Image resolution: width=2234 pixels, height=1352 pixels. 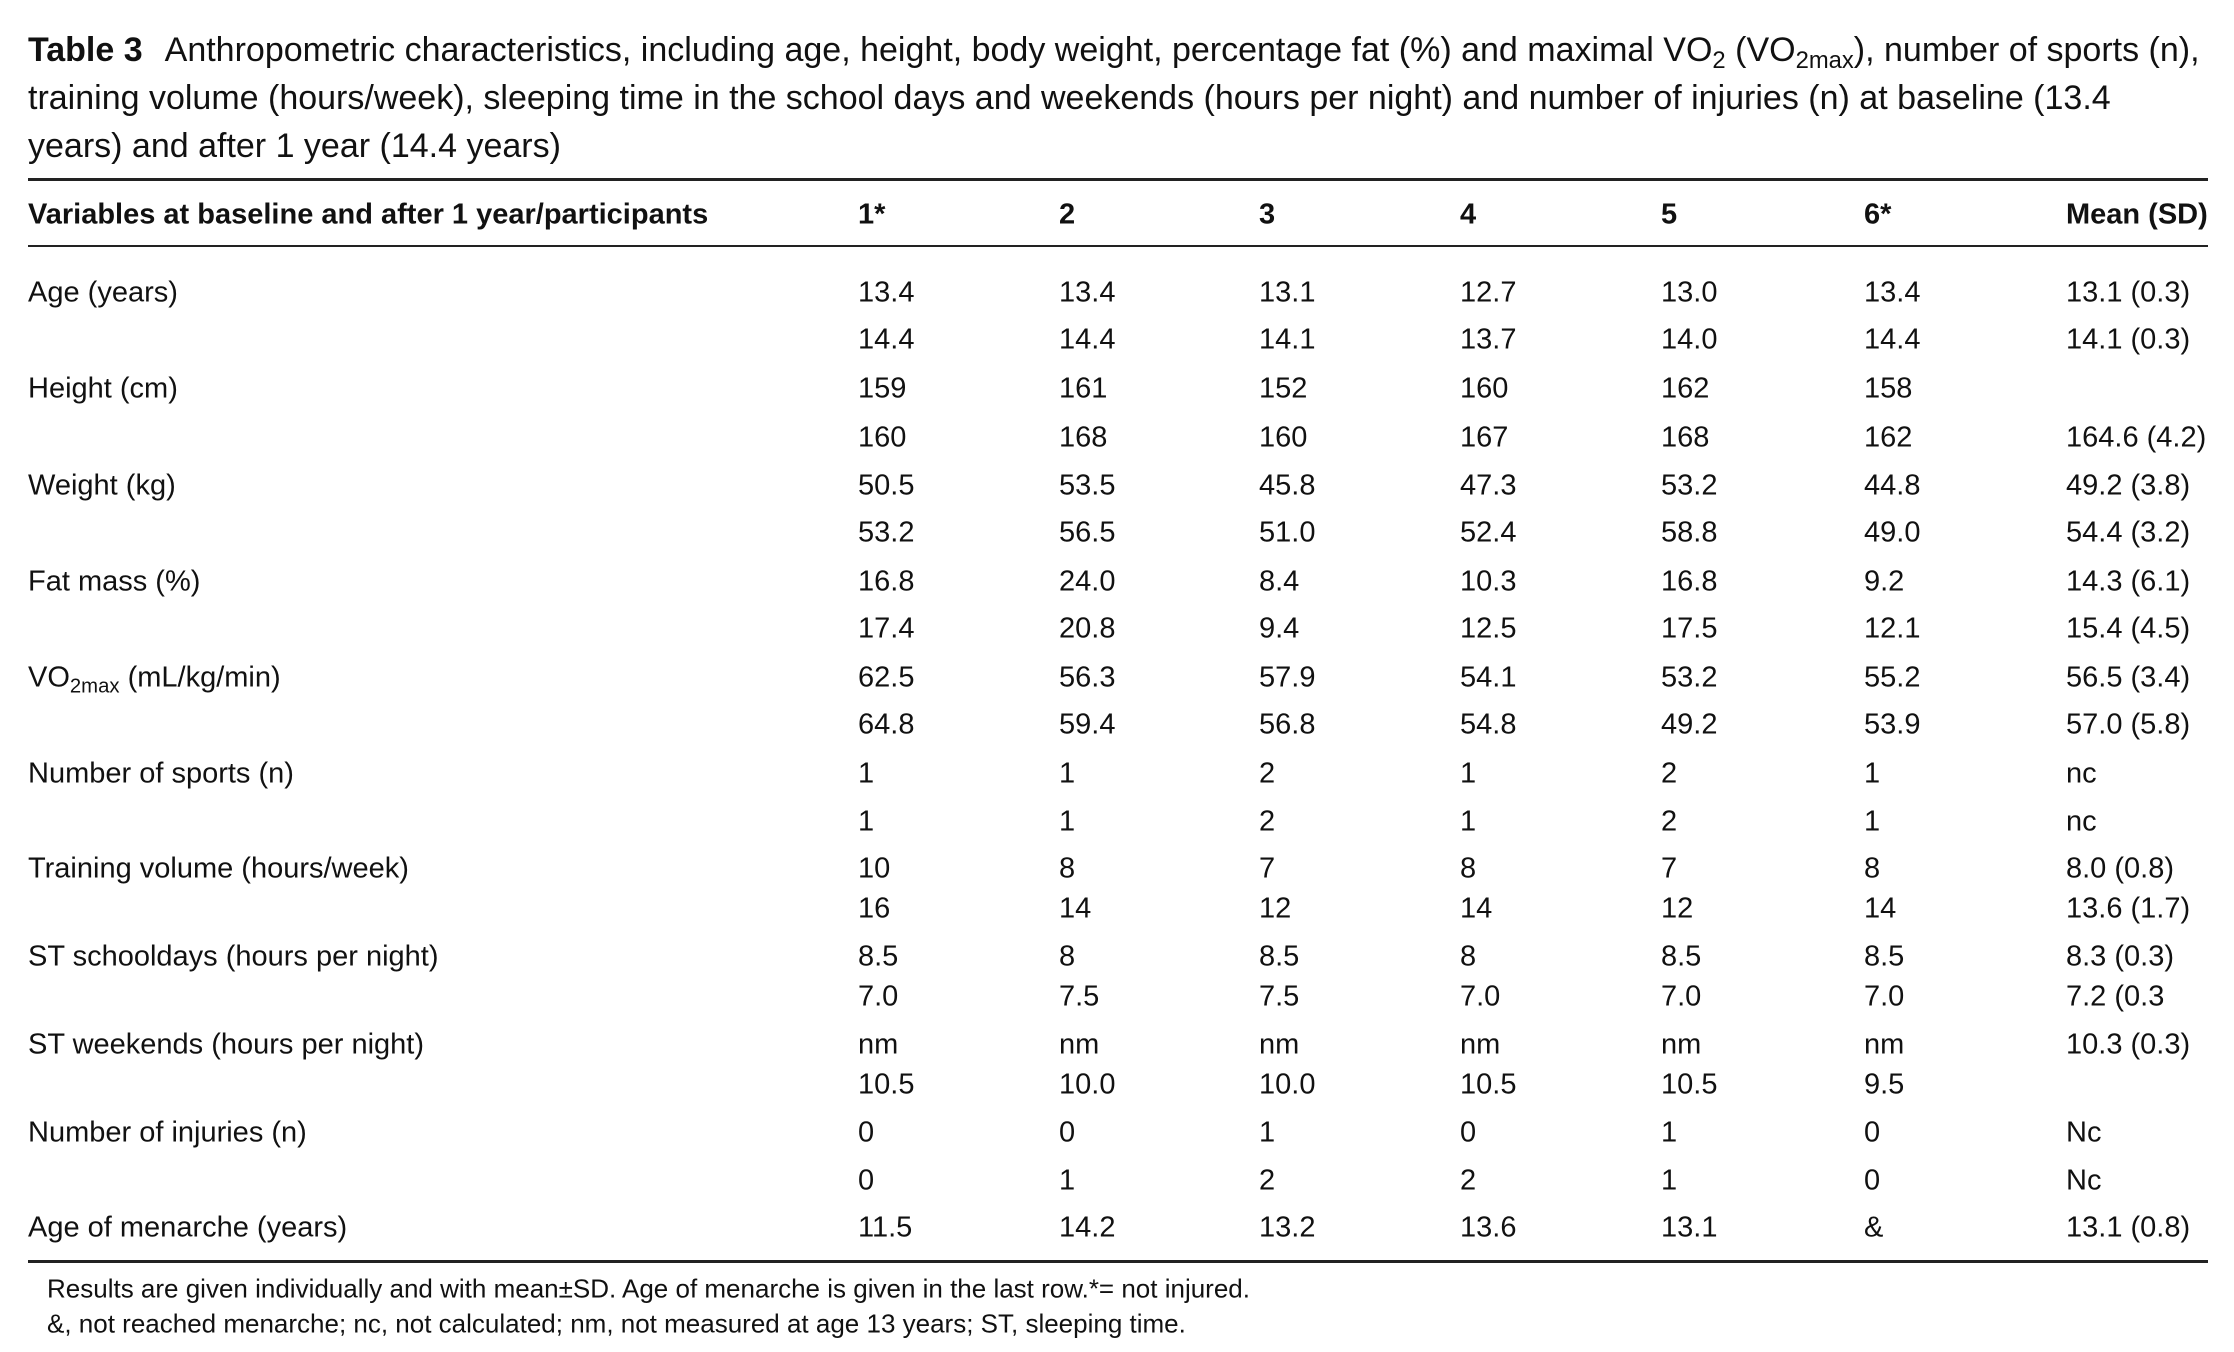 What do you see at coordinates (1824, 61) in the screenshot?
I see `subscript: 2max` at bounding box center [1824, 61].